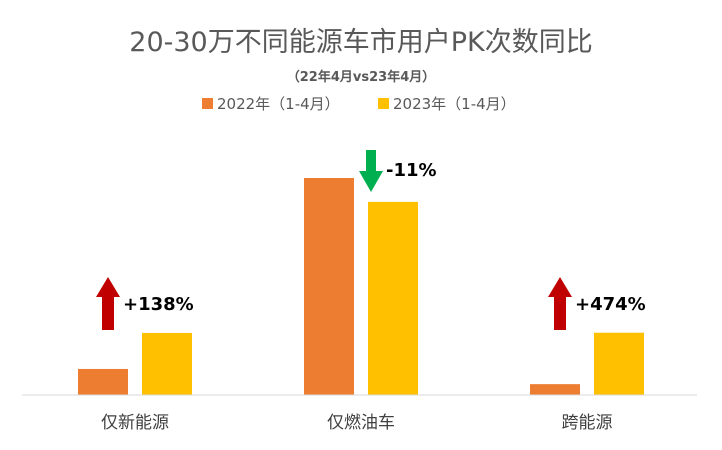  What do you see at coordinates (278, 104) in the screenshot?
I see `legend-label-2022: 2022年（1-4月）` at bounding box center [278, 104].